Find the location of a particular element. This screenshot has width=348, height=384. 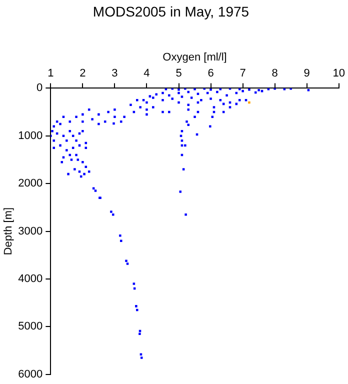

y-tick-label: 6000 is located at coordinates (30, 374).